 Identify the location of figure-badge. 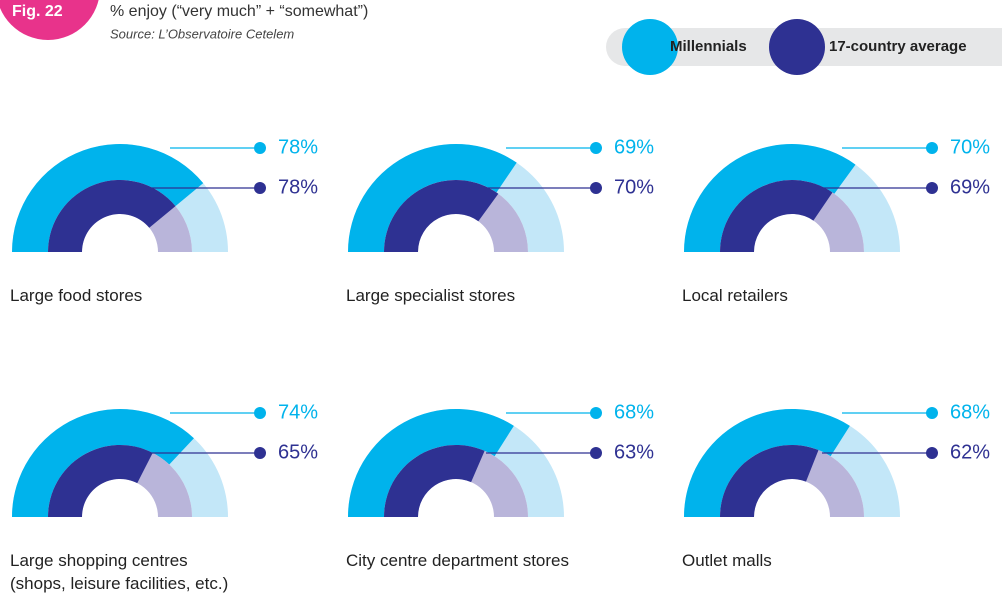
(49, 20).